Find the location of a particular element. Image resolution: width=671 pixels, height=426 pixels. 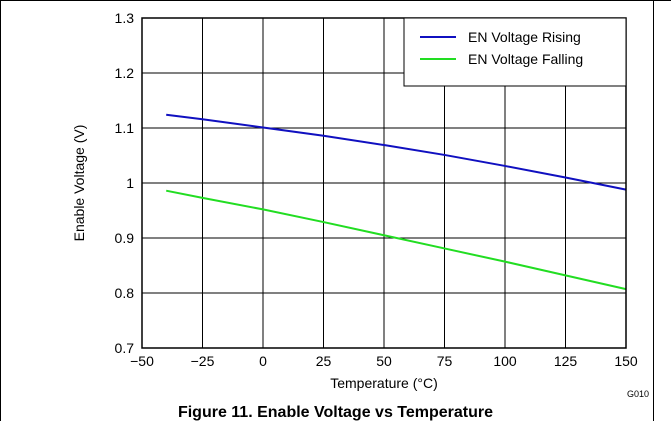

y-tick-label: 1 is located at coordinates (130, 183).